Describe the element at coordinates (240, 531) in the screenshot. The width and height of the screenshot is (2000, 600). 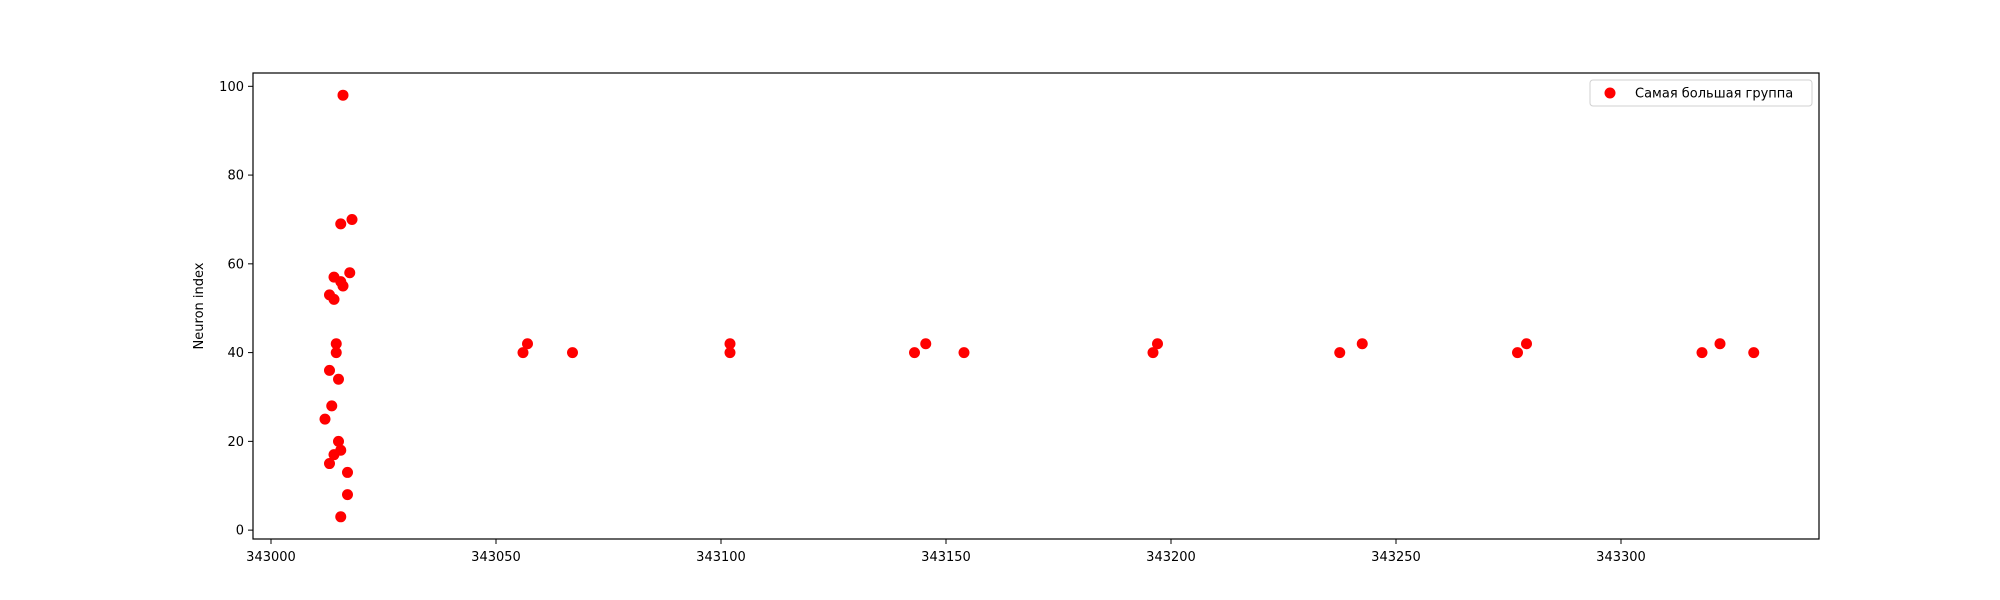
I see `y-tick-label: 0` at that location.